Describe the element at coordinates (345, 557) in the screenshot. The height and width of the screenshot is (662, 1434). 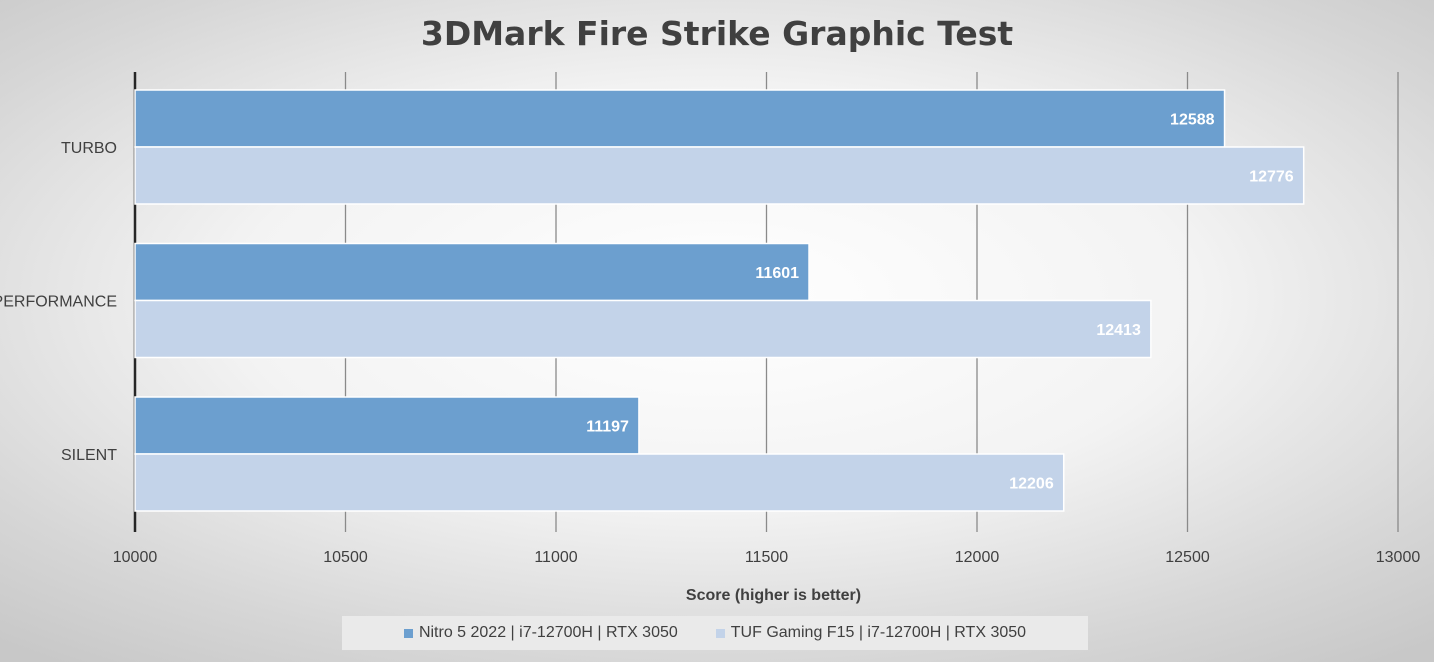
I see `x-tick-label-10500: 10500` at that location.